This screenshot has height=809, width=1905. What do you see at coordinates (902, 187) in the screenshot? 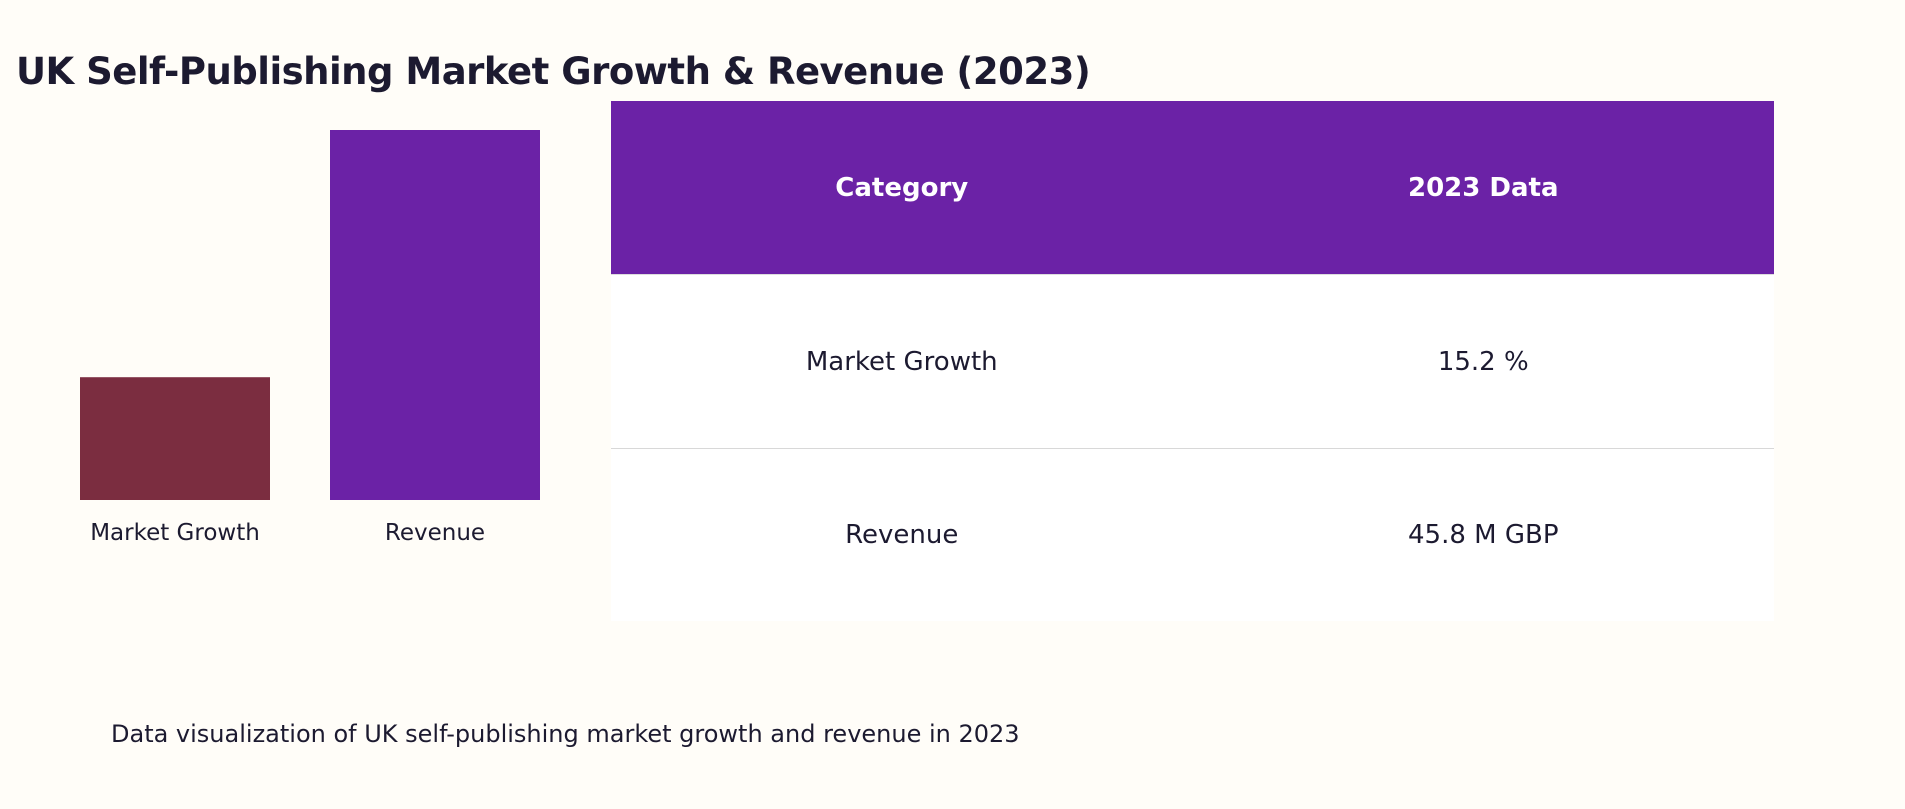
I see `table-header-category: Category` at bounding box center [902, 187].